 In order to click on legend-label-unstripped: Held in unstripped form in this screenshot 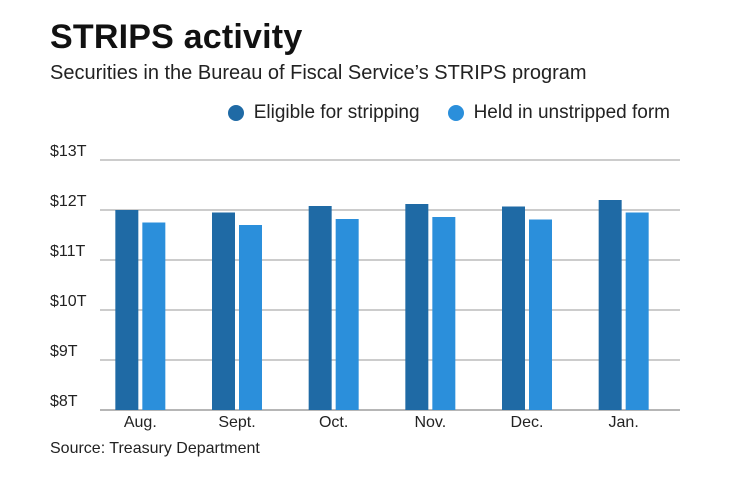, I will do `click(571, 112)`.